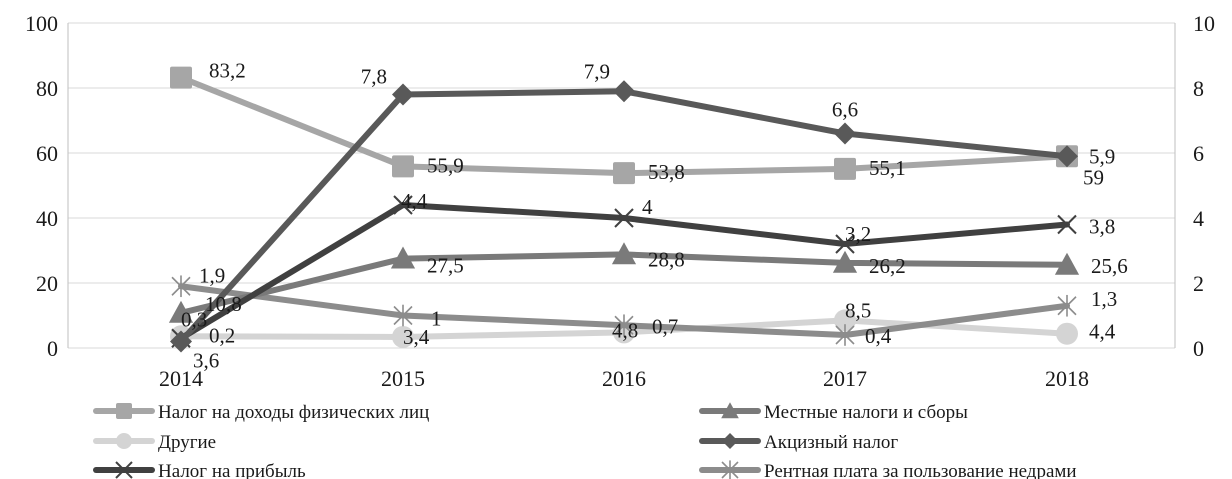 This screenshot has height=479, width=1232. What do you see at coordinates (1198, 218) in the screenshot?
I see `y-right-tick-label: 4` at bounding box center [1198, 218].